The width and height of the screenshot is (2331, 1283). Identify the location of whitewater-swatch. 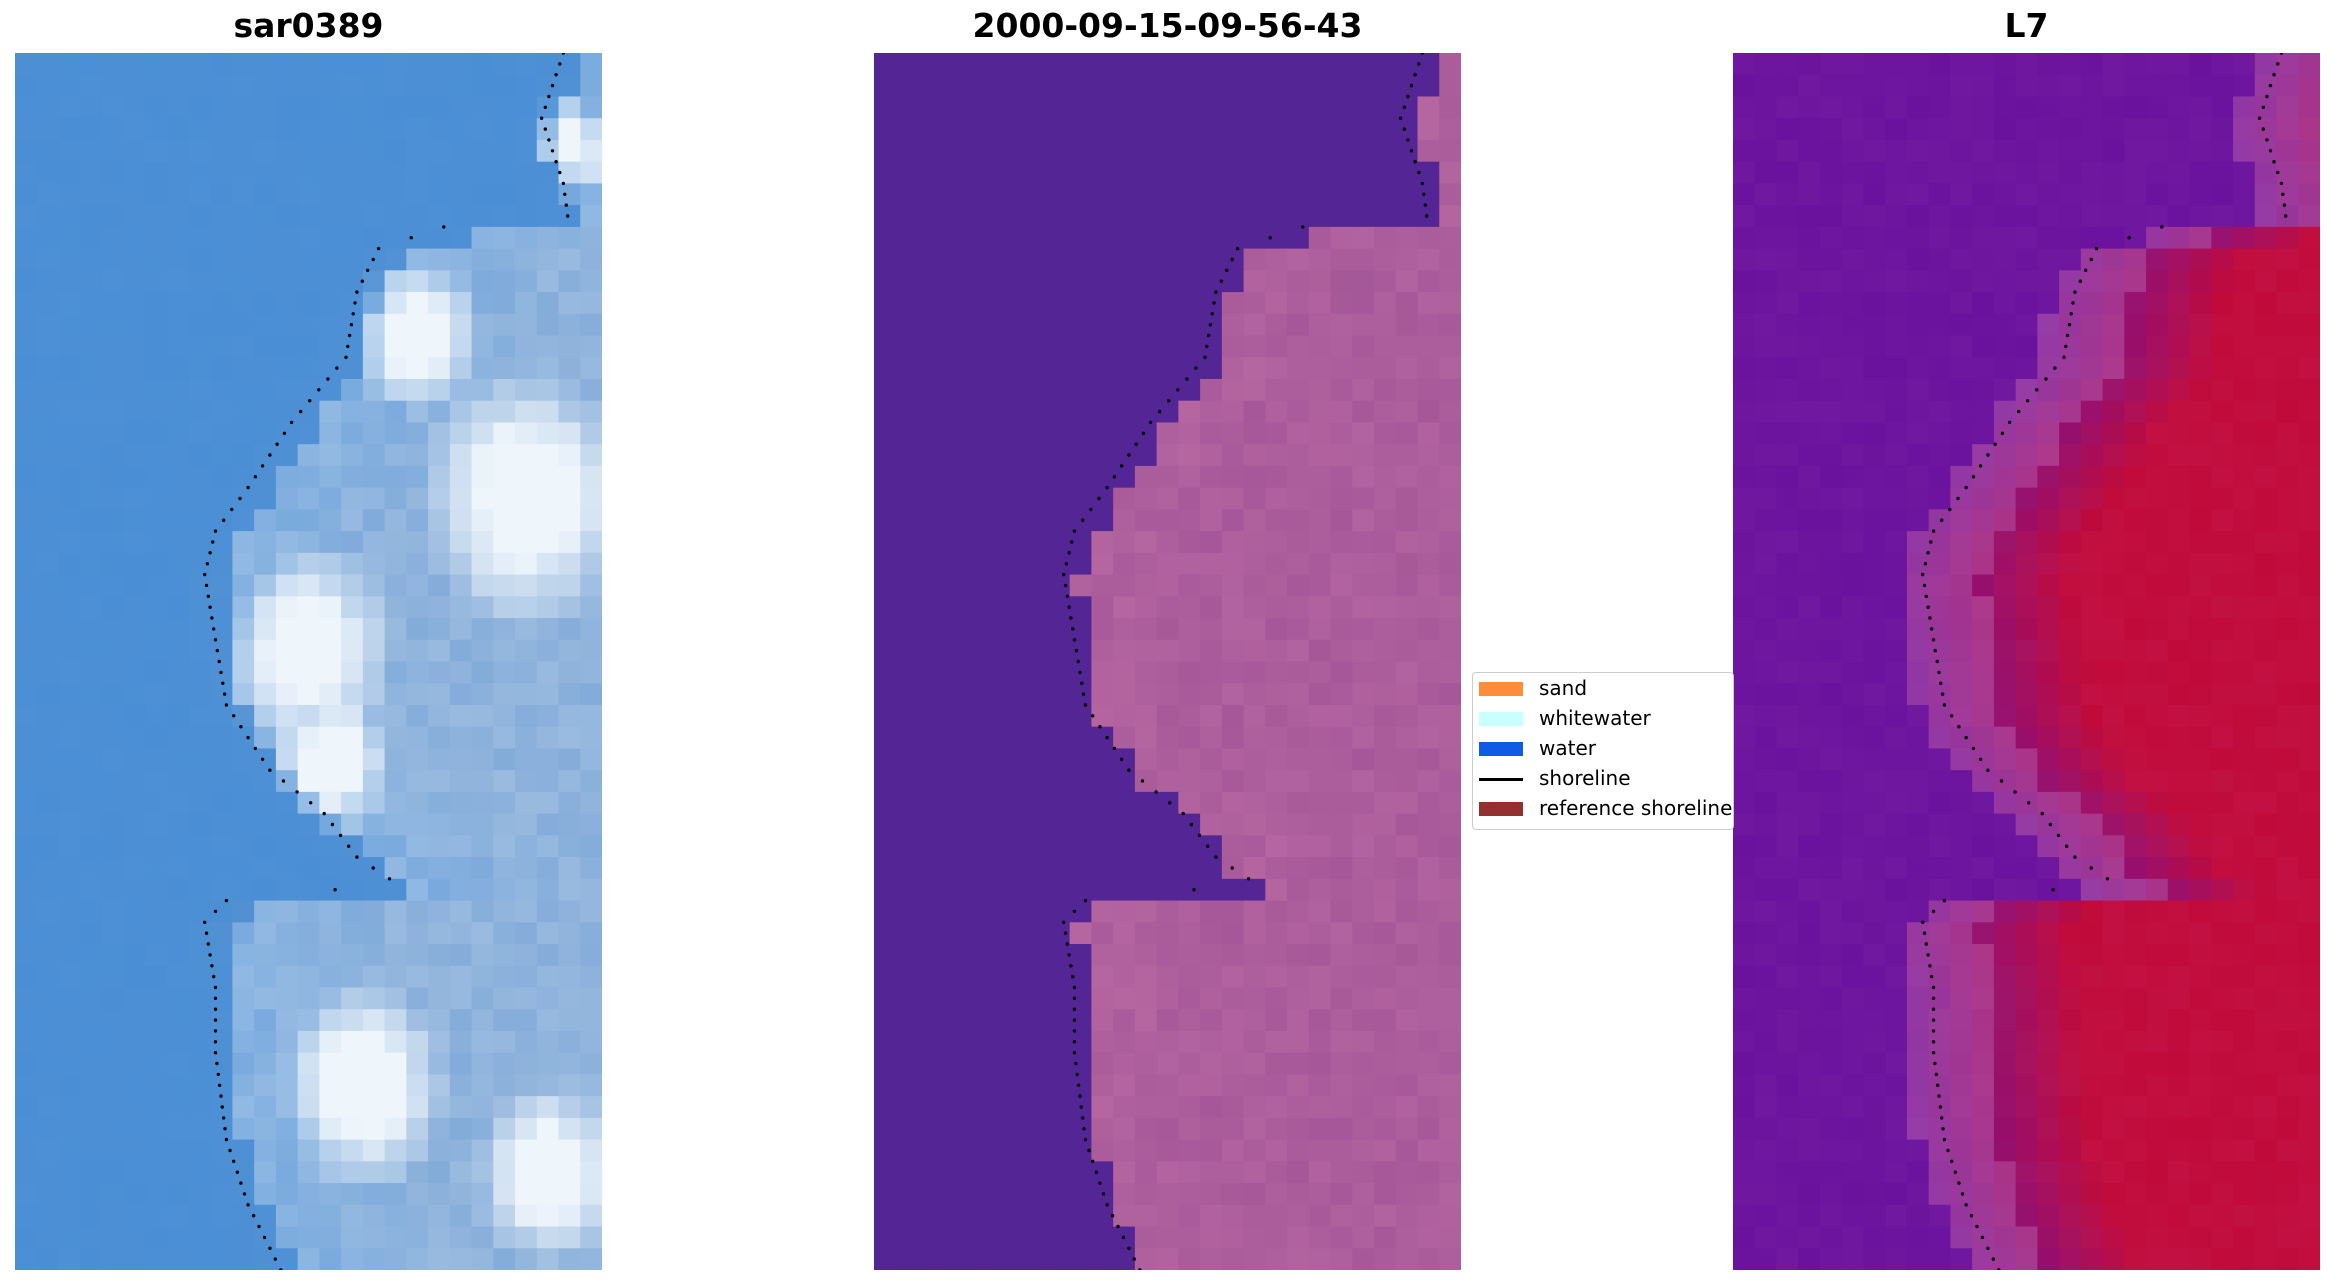
(1501, 719).